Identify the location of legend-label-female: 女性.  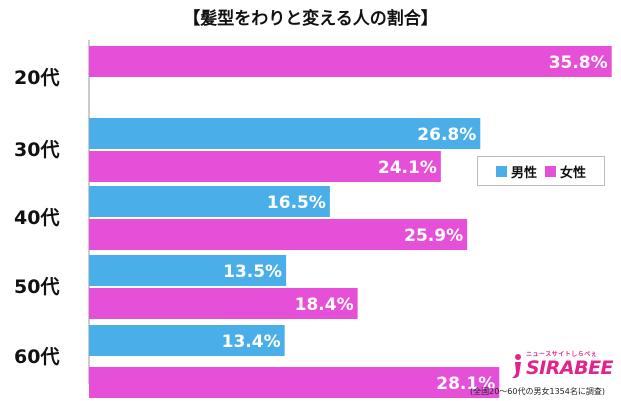
(573, 173).